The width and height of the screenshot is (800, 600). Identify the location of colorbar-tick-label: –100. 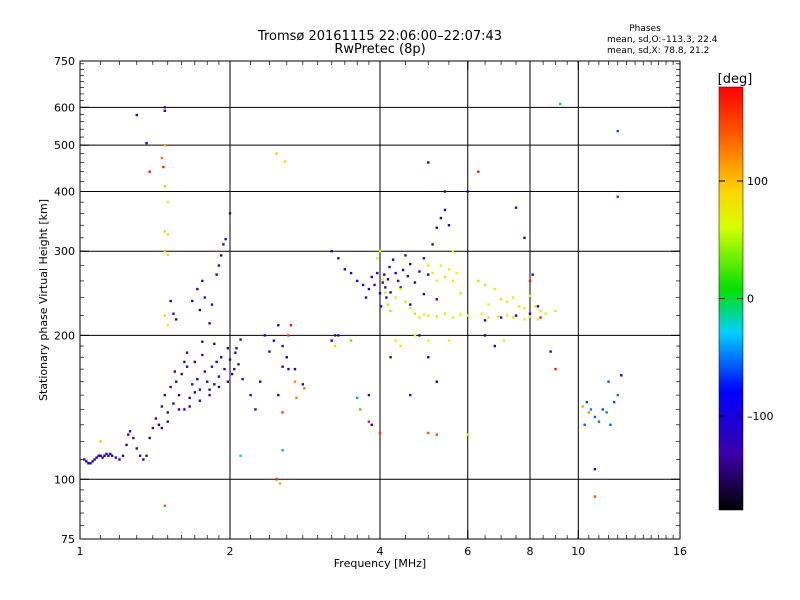
(760, 416).